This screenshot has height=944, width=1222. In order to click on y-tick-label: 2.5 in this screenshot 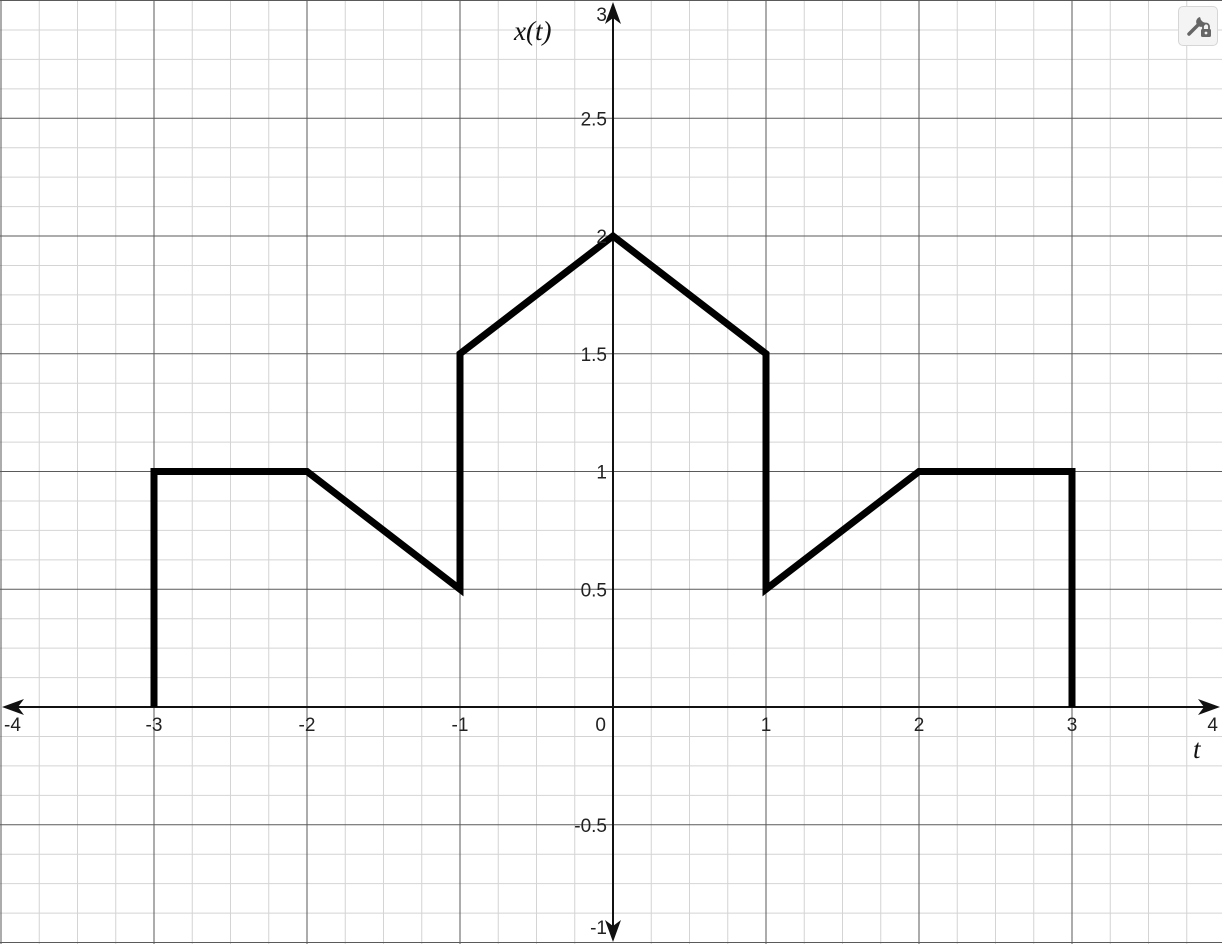, I will do `click(594, 119)`.